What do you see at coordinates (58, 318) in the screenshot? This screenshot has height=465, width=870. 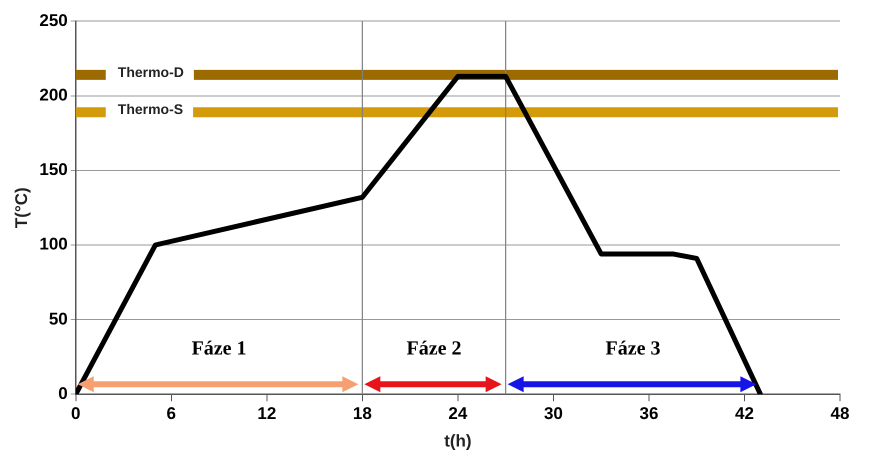 I see `y-tick-label: 50` at bounding box center [58, 318].